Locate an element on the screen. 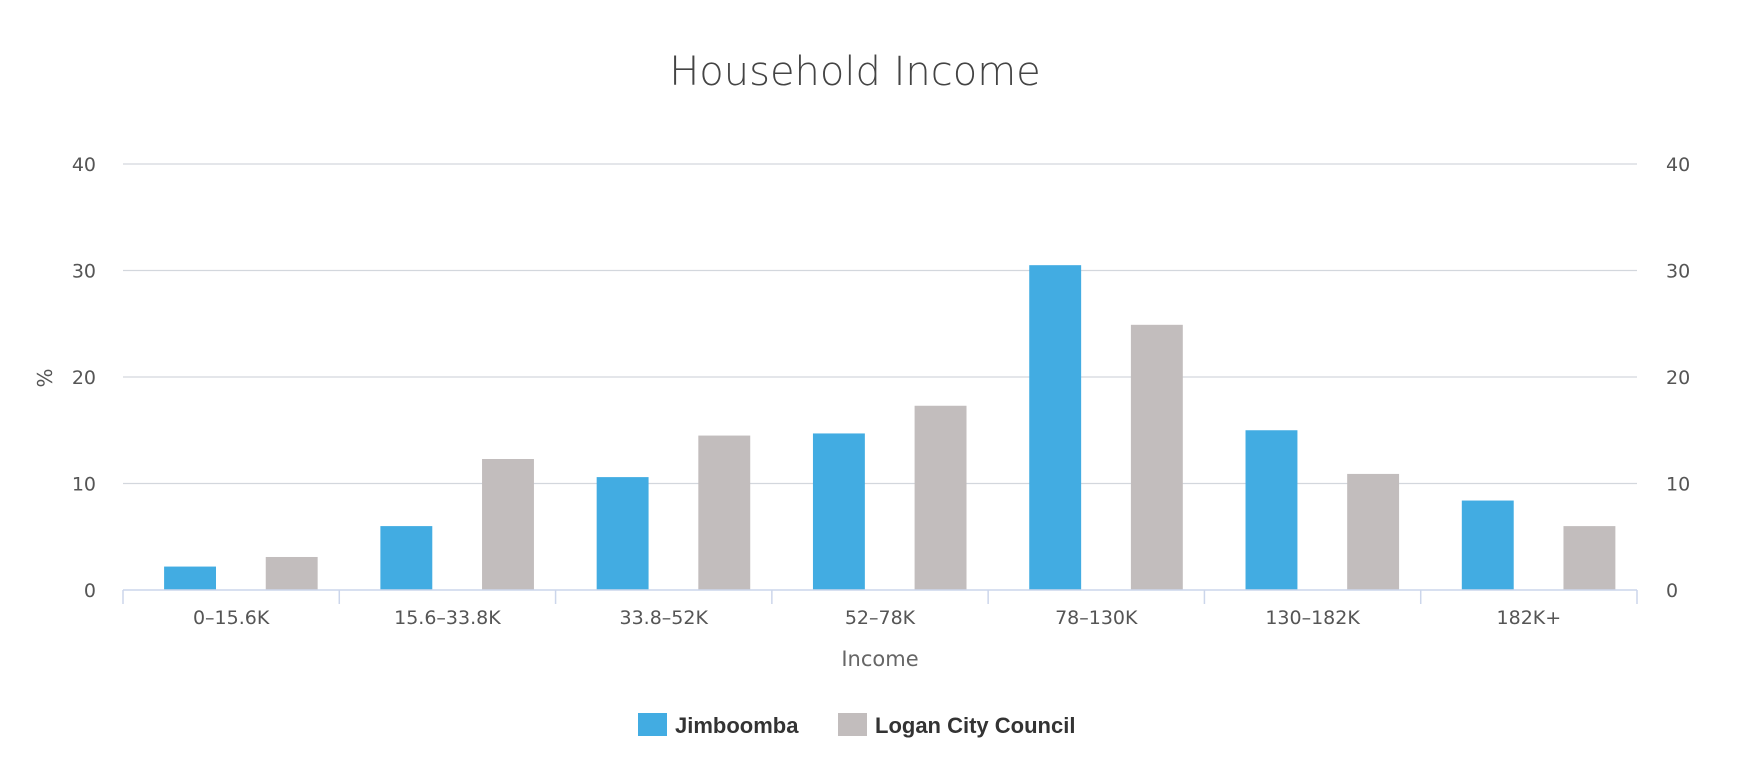 The height and width of the screenshot is (784, 1740). y-tick-label-right: 10 is located at coordinates (1678, 485).